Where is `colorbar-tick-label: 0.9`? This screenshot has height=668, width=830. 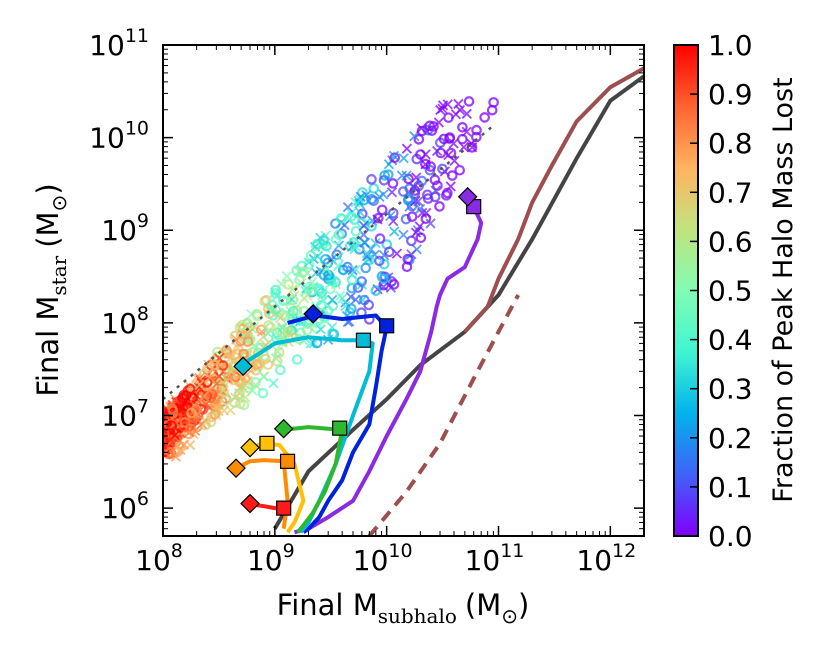 colorbar-tick-label: 0.9 is located at coordinates (730, 94).